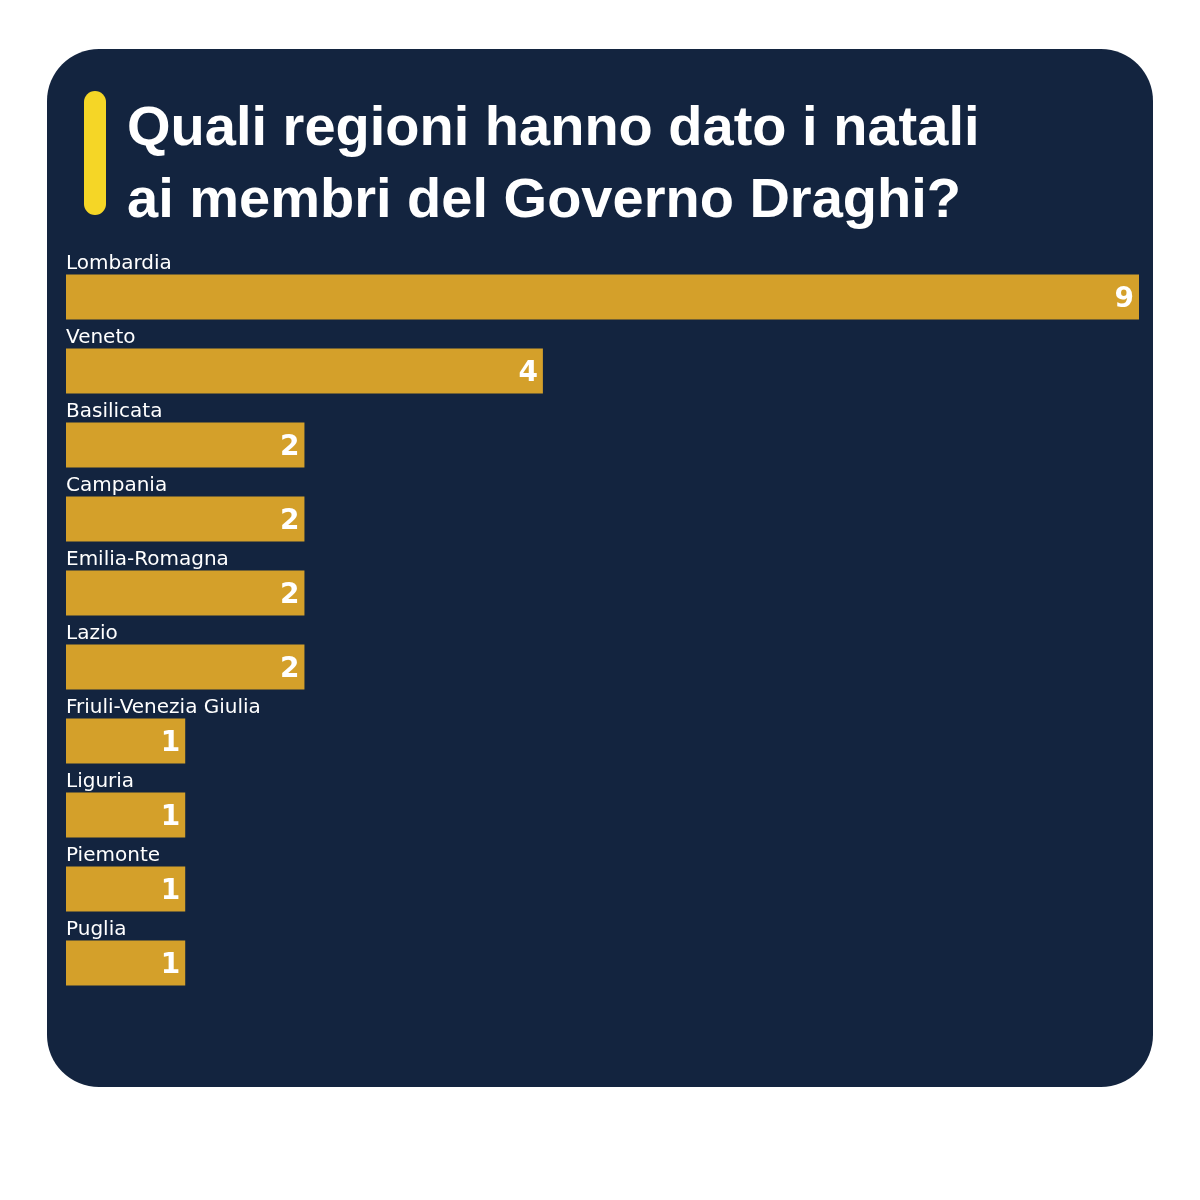  What do you see at coordinates (528, 371) in the screenshot?
I see `data-label: 4` at bounding box center [528, 371].